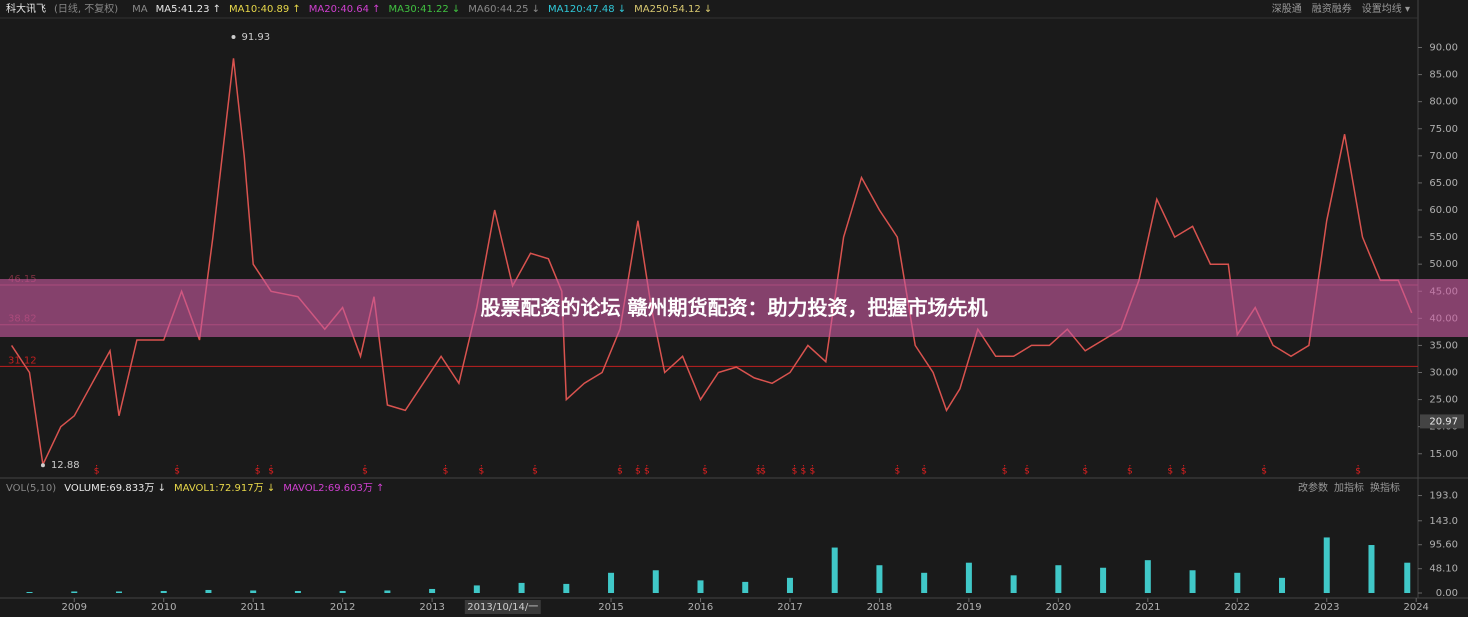 The height and width of the screenshot is (617, 1468). I want to click on price-marker-box, so click(1442, 421).